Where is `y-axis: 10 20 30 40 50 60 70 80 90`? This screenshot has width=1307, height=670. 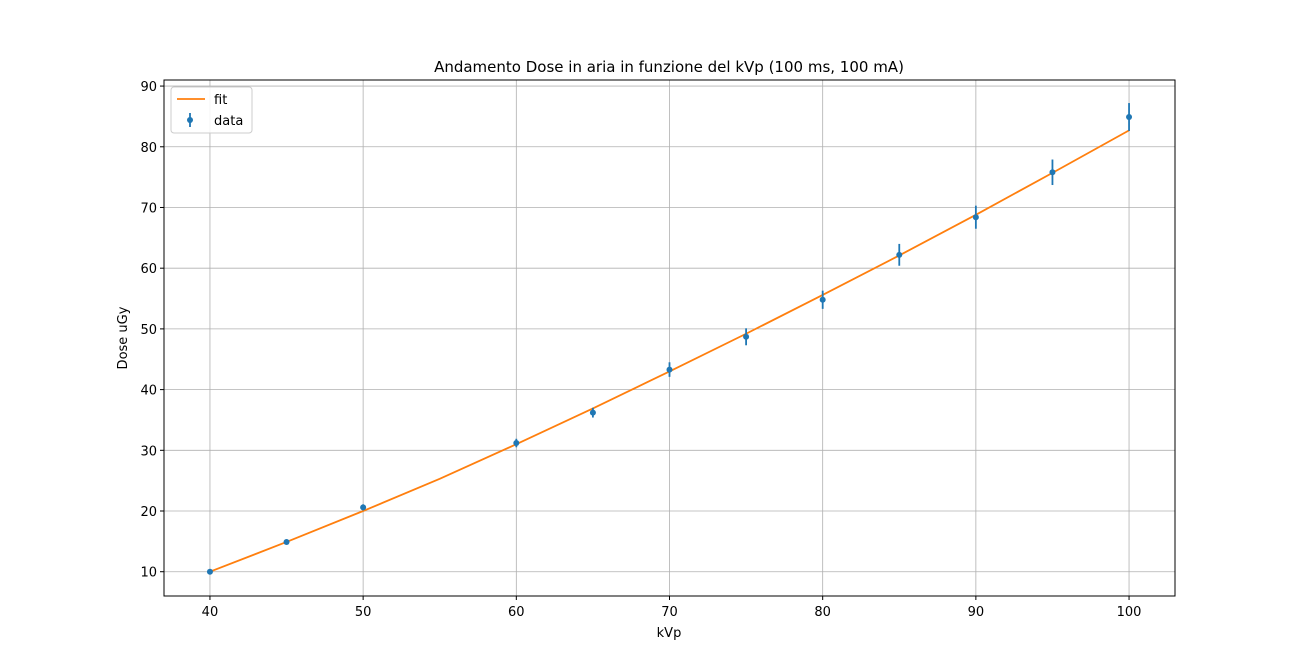
y-axis: 10 20 30 40 50 60 70 80 90 is located at coordinates (152, 330).